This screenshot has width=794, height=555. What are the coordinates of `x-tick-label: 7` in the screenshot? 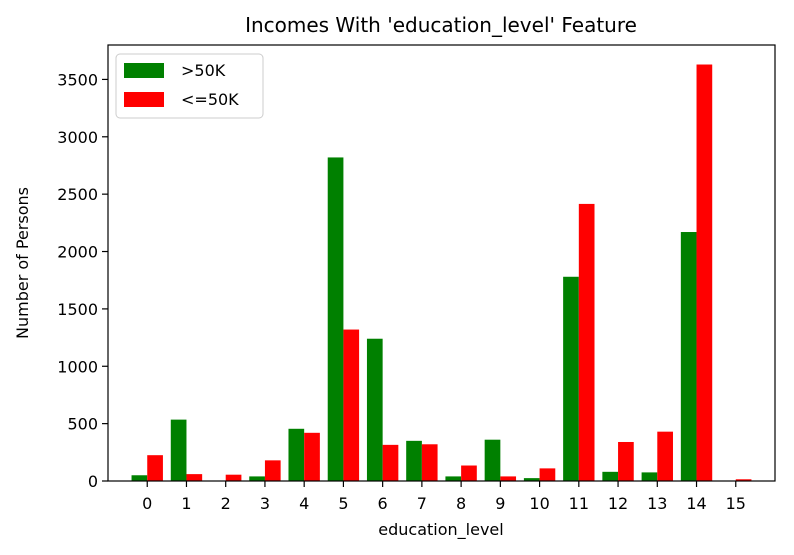 It's located at (422, 503).